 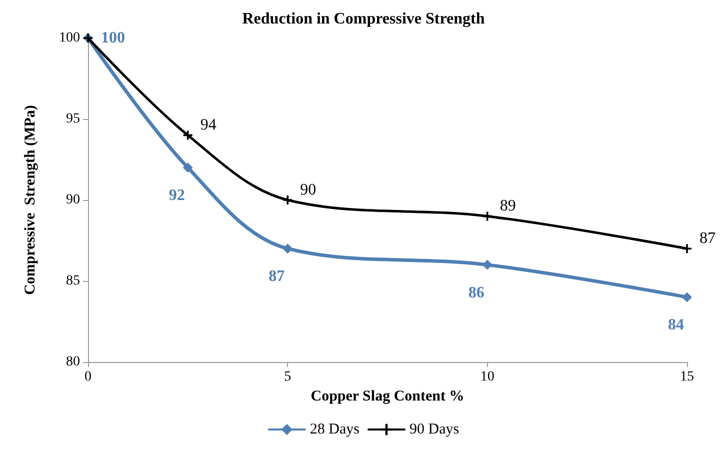 What do you see at coordinates (73, 119) in the screenshot?
I see `y-tick-label: 95` at bounding box center [73, 119].